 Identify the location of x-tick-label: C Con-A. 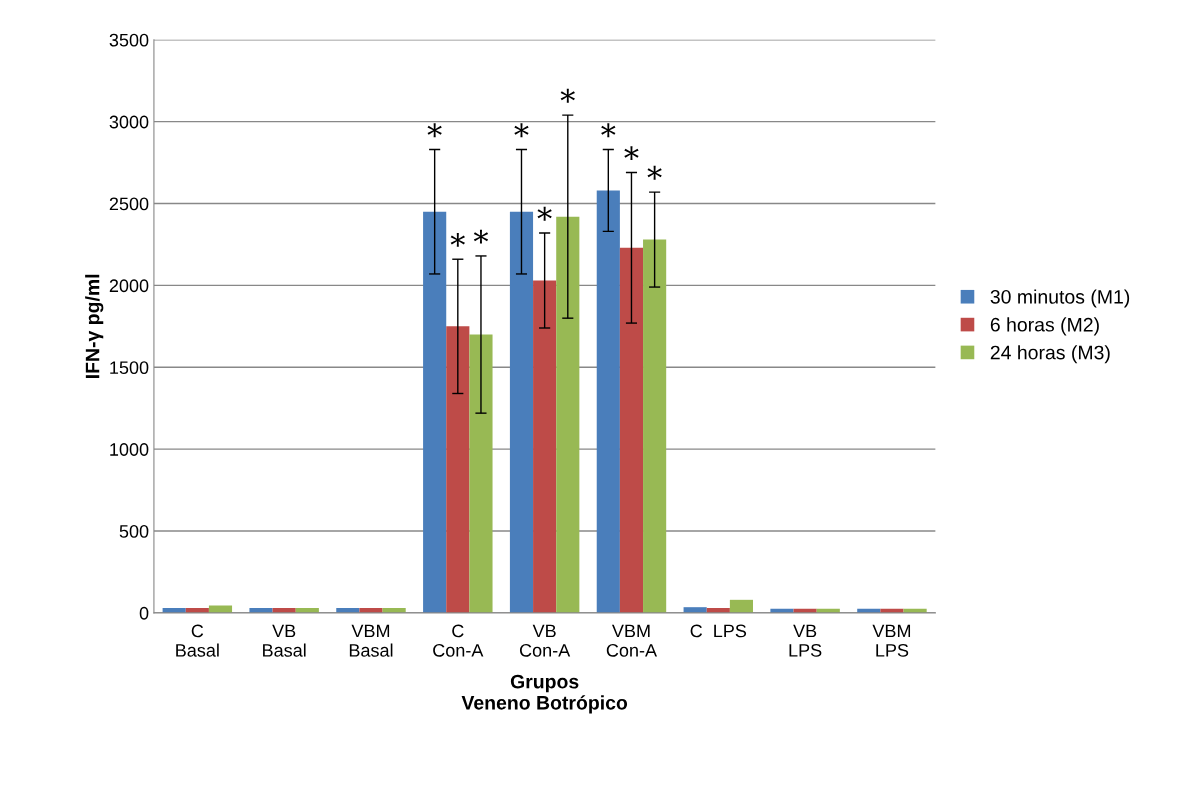
(458, 640).